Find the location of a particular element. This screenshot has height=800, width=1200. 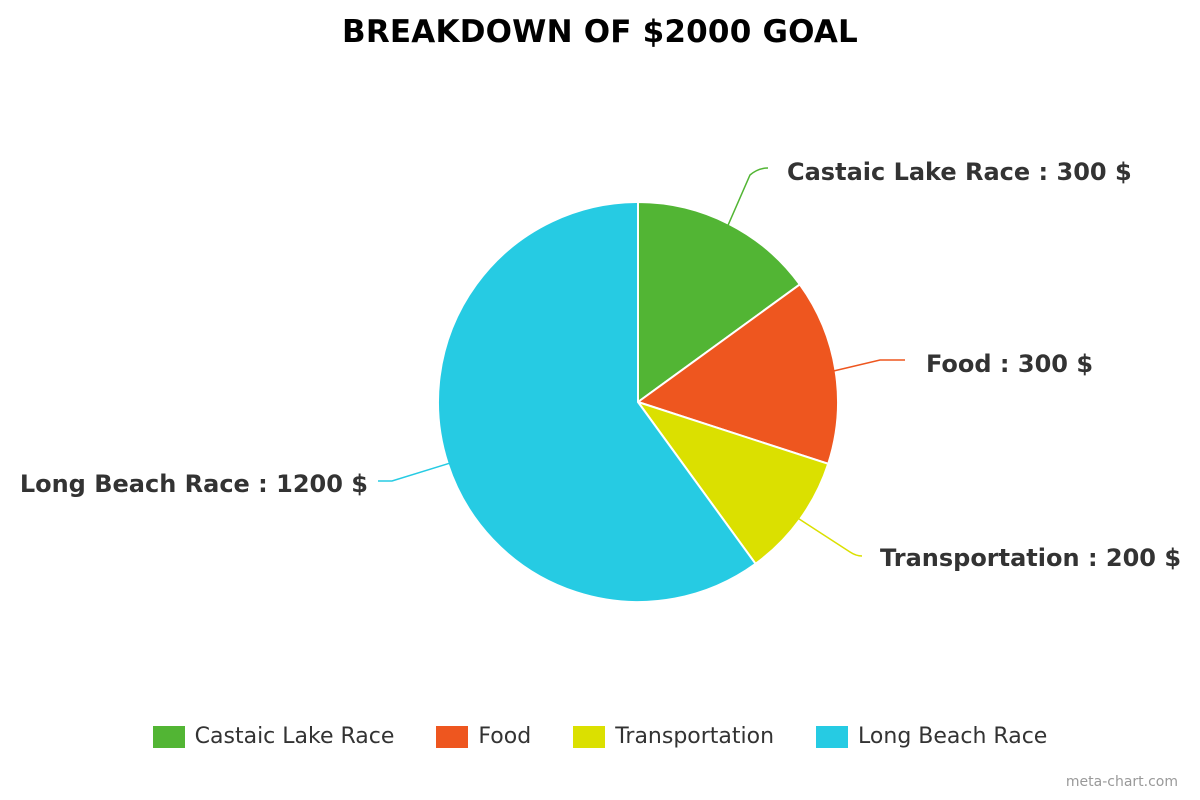

legend-item: Transportation is located at coordinates (673, 736).